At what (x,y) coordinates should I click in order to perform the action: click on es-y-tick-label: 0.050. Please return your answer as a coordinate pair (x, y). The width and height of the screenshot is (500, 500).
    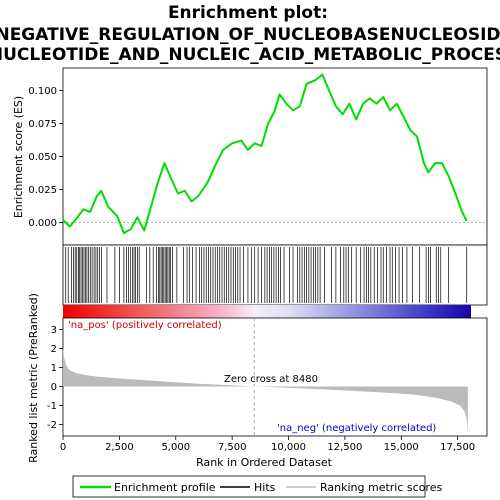
    Looking at the image, I should click on (42, 157).